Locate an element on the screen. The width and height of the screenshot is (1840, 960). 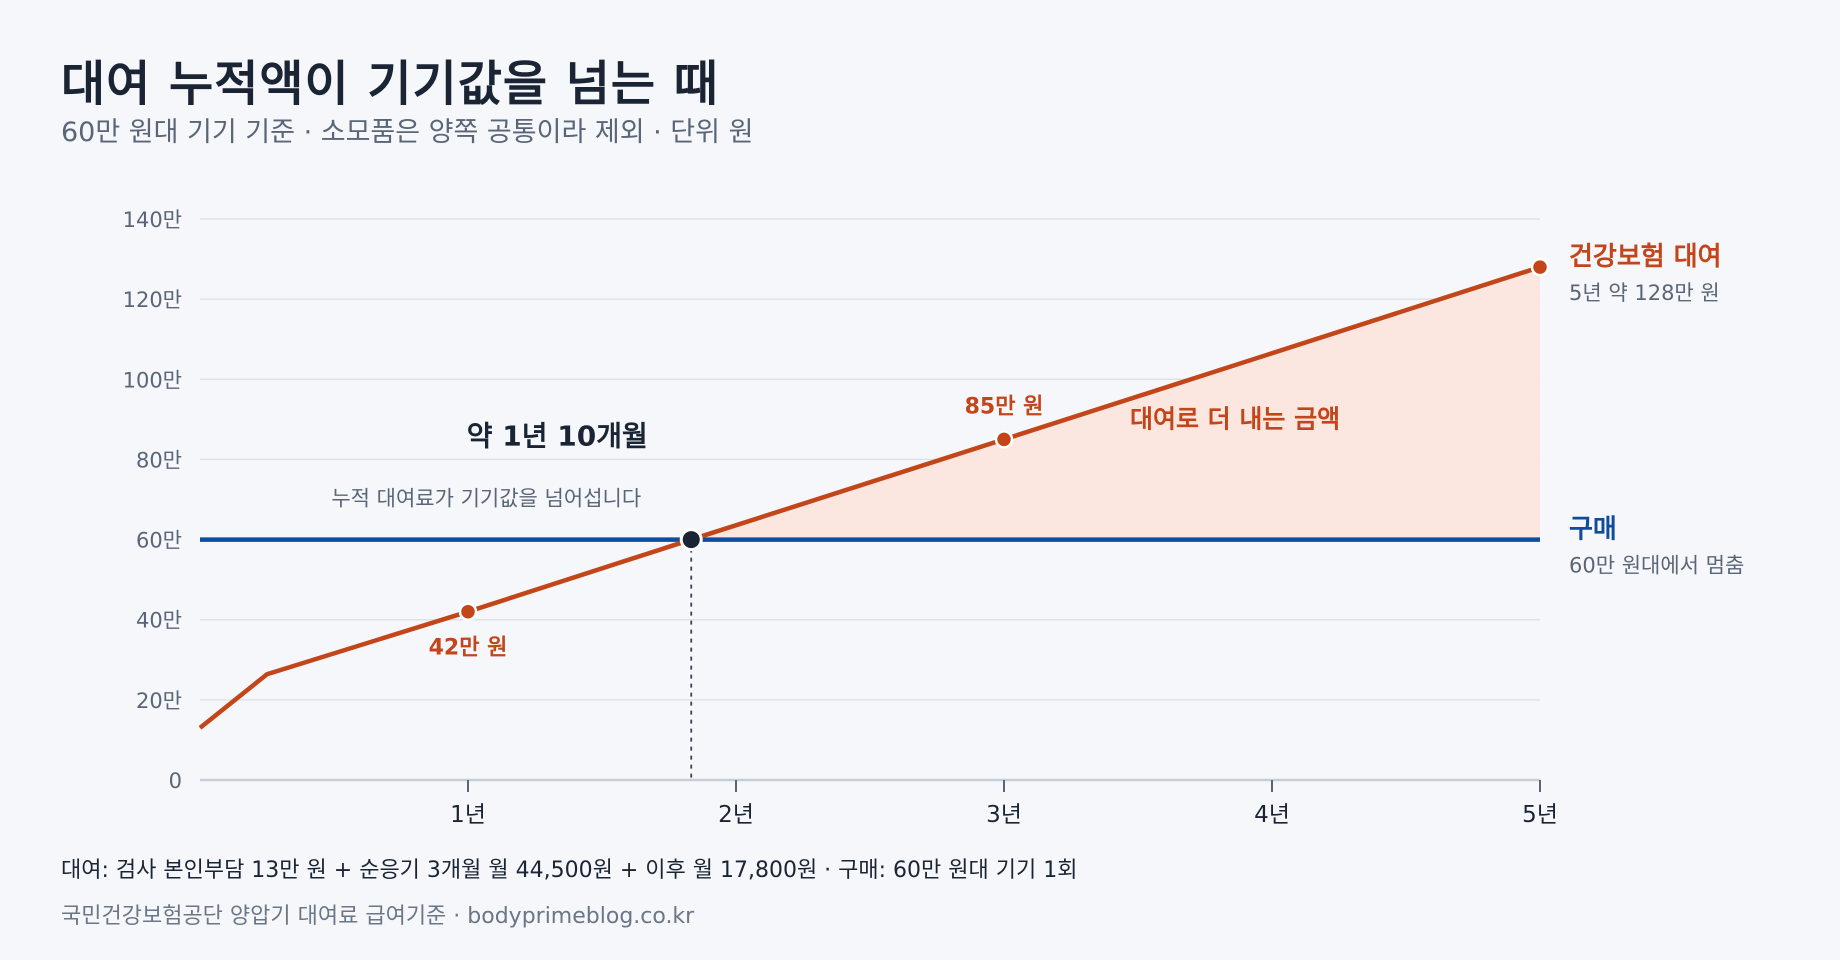
data-label: 42만 원 is located at coordinates (468, 648).